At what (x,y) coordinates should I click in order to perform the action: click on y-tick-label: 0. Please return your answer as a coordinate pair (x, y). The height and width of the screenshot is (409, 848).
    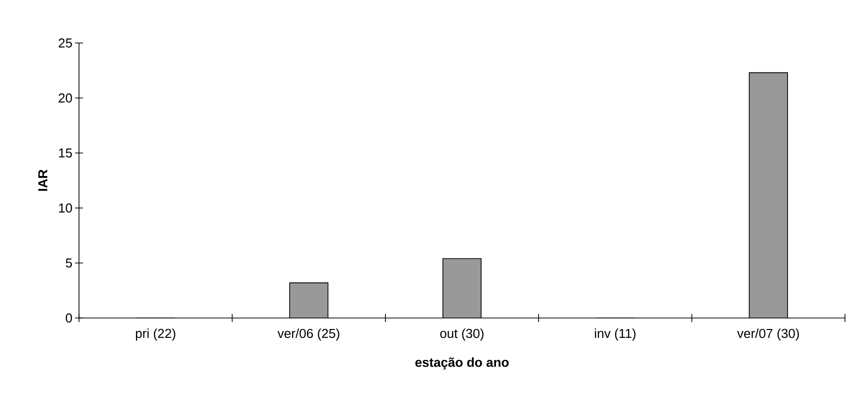
    Looking at the image, I should click on (69, 318).